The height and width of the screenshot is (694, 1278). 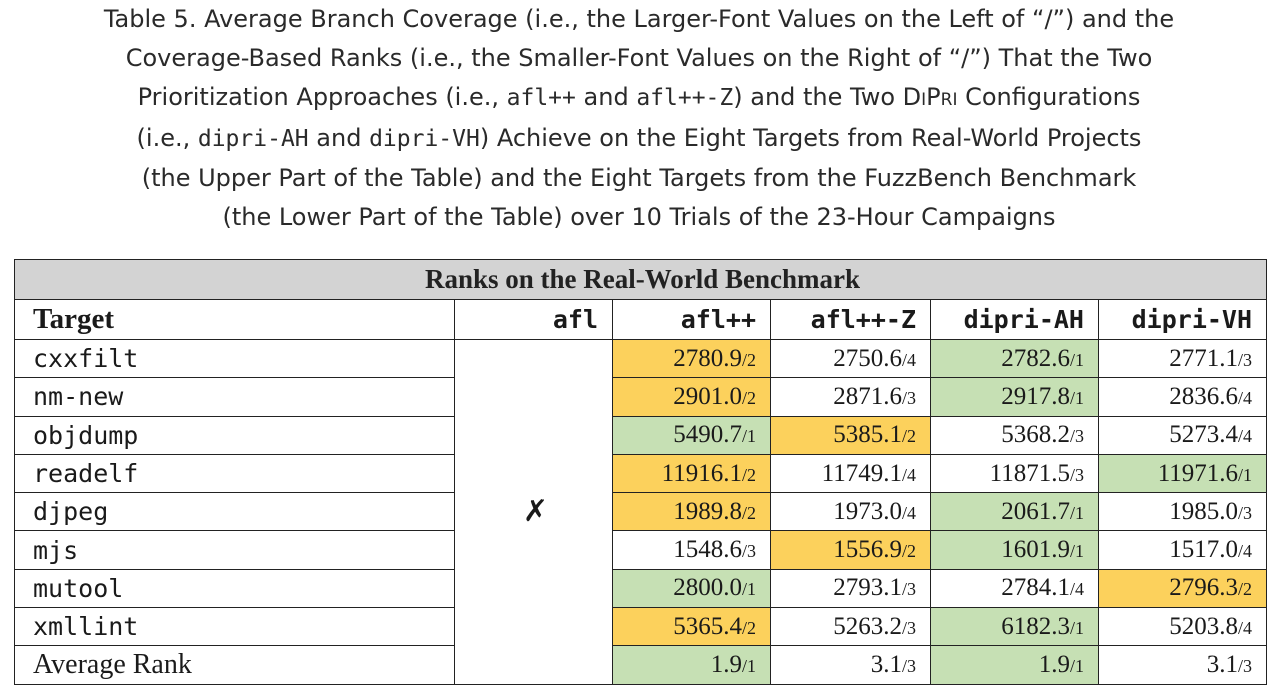 I want to click on table-row: djpeg 1989.8/2 1973.0/4 2061.7/1 1985.0/3, so click(x=641, y=512).